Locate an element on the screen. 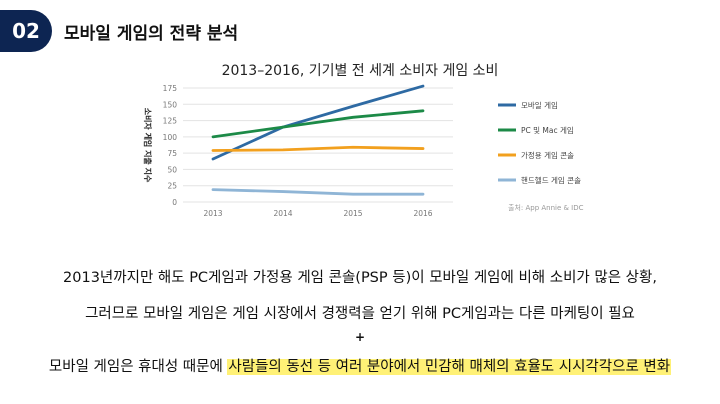  y-tick-label: 175 is located at coordinates (170, 88).